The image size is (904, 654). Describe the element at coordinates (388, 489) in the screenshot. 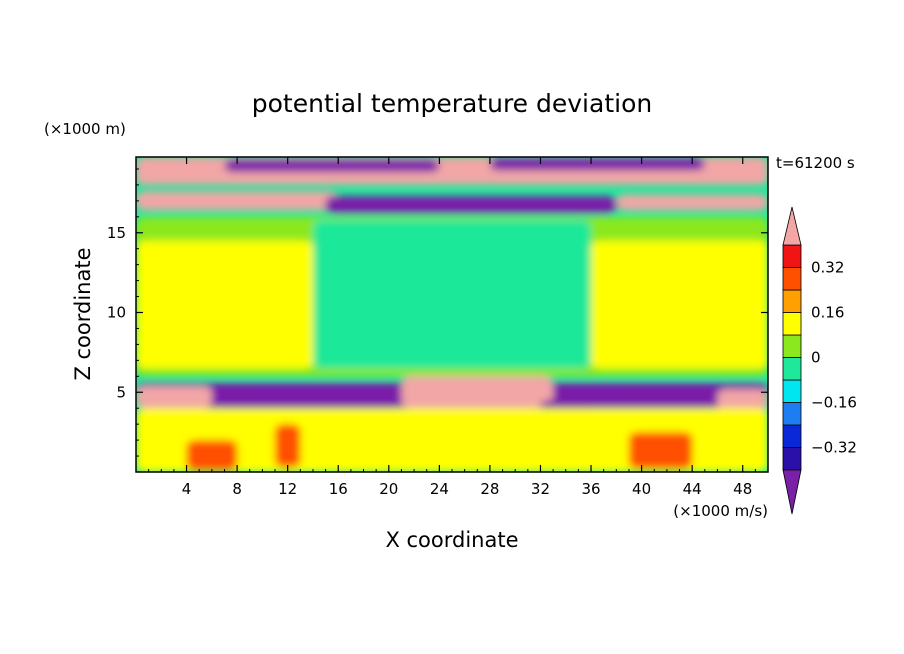

I see `x-tick-label: 20` at that location.